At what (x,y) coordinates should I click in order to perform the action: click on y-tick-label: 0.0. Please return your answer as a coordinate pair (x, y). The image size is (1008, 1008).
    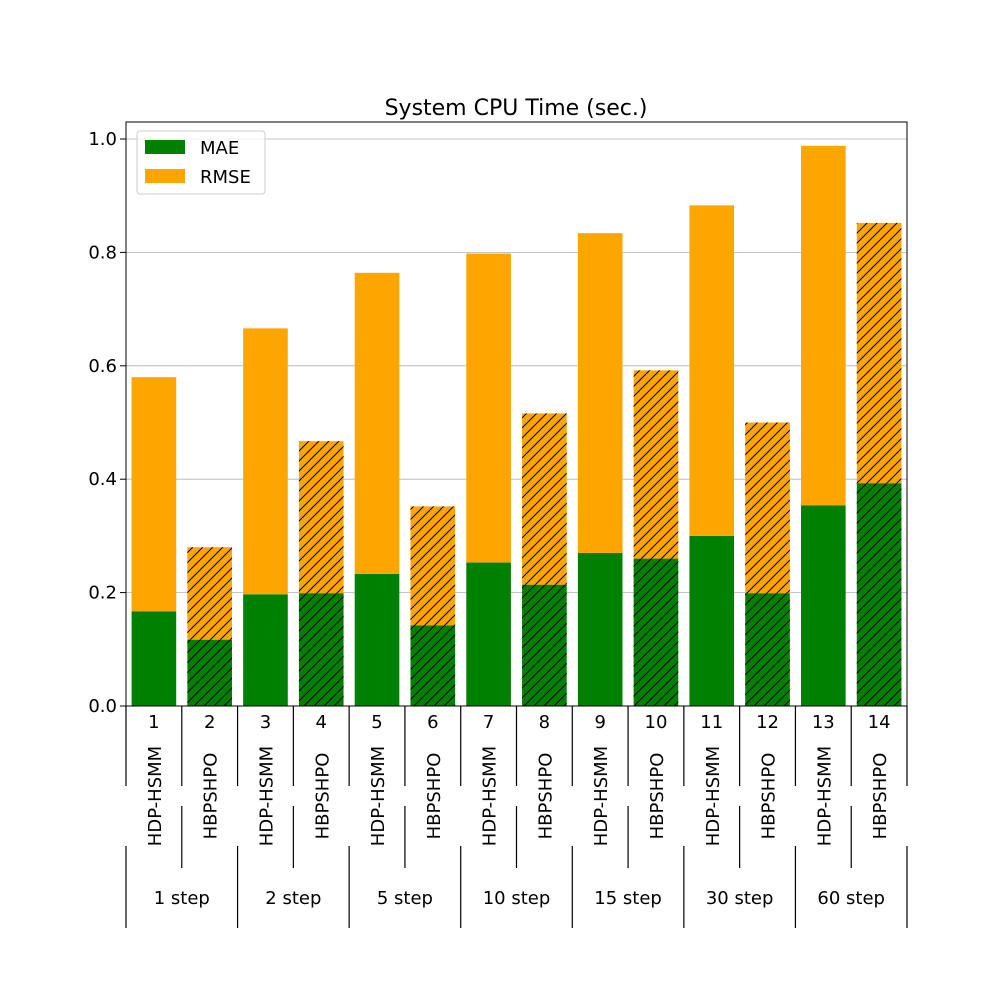
    Looking at the image, I should click on (102, 706).